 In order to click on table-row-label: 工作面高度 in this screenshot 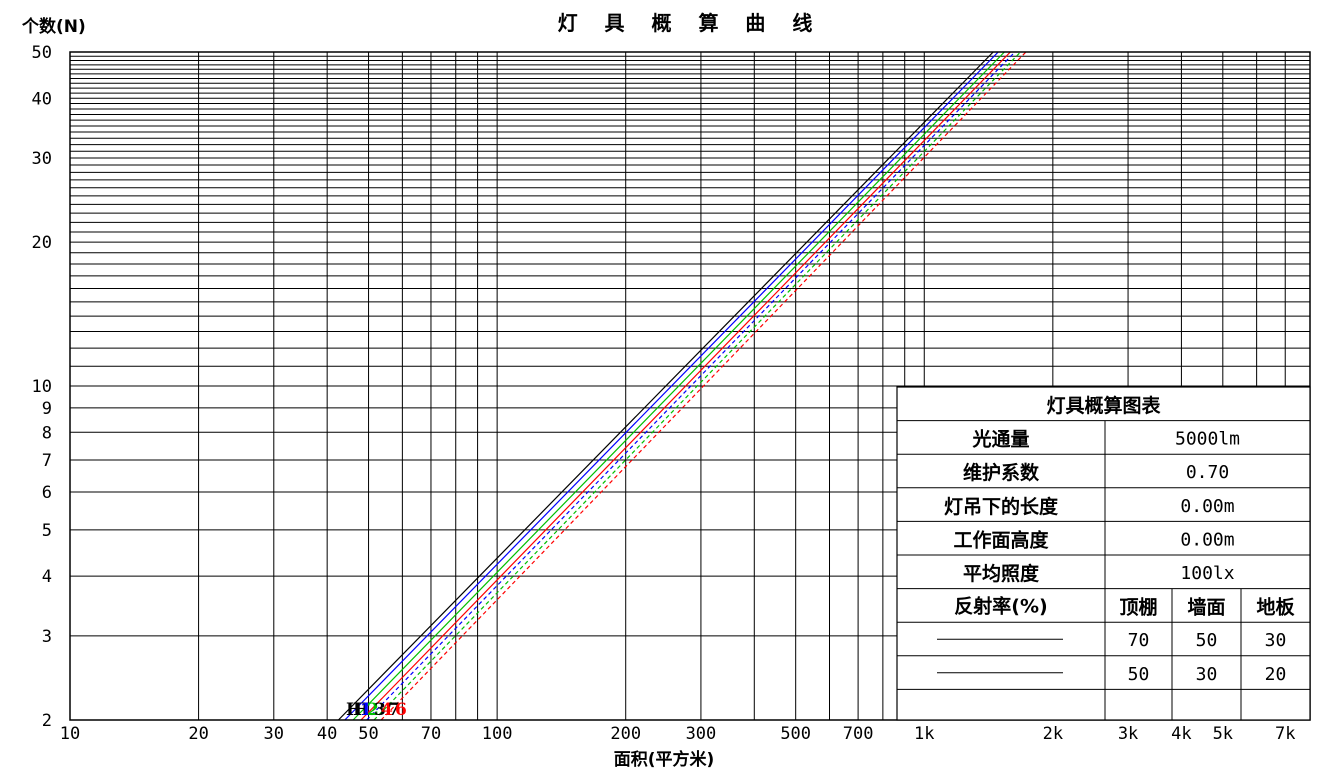, I will do `click(1001, 539)`.